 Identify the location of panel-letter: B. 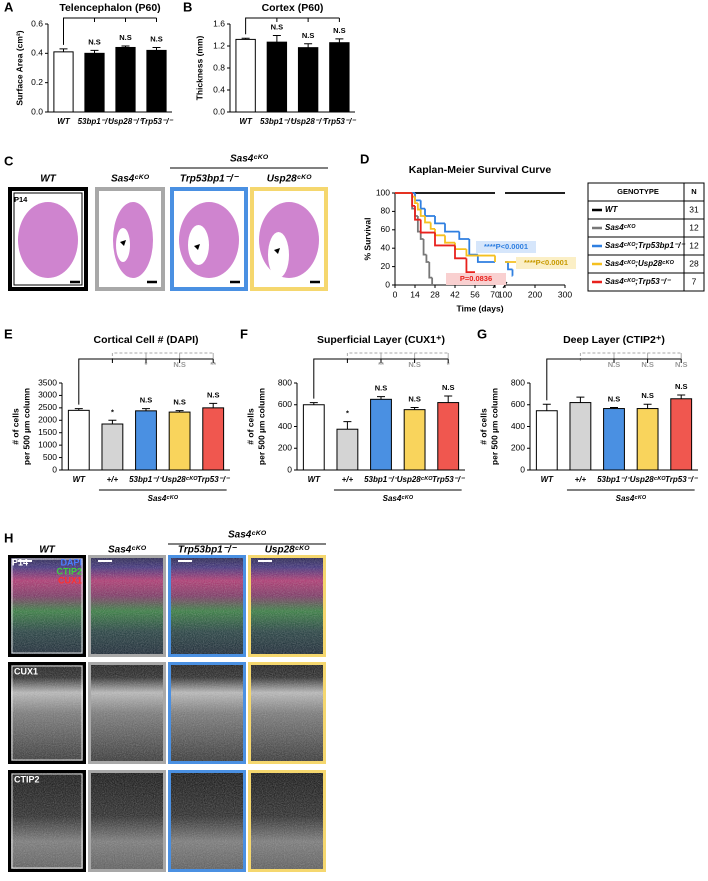
(187, 7).